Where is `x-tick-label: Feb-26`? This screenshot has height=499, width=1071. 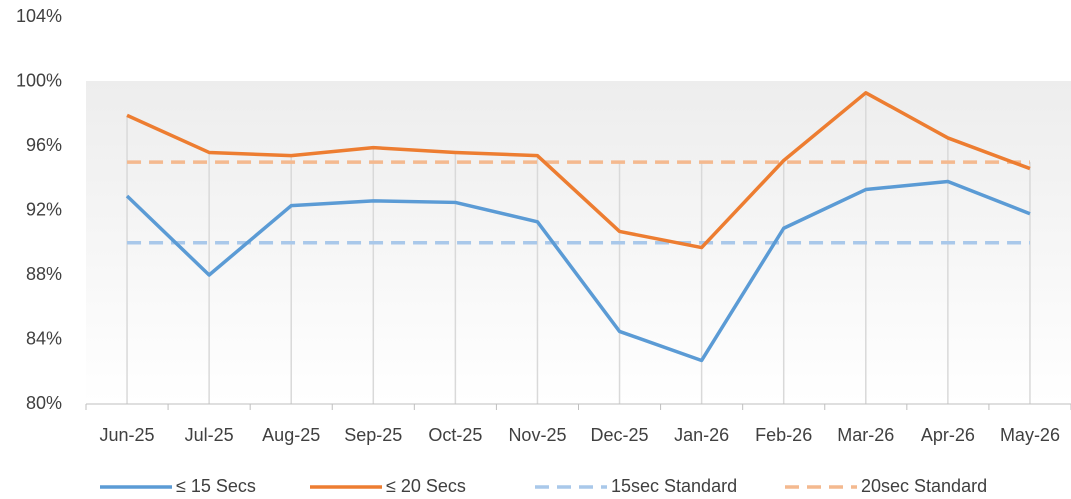
x-tick-label: Feb-26 is located at coordinates (783, 435).